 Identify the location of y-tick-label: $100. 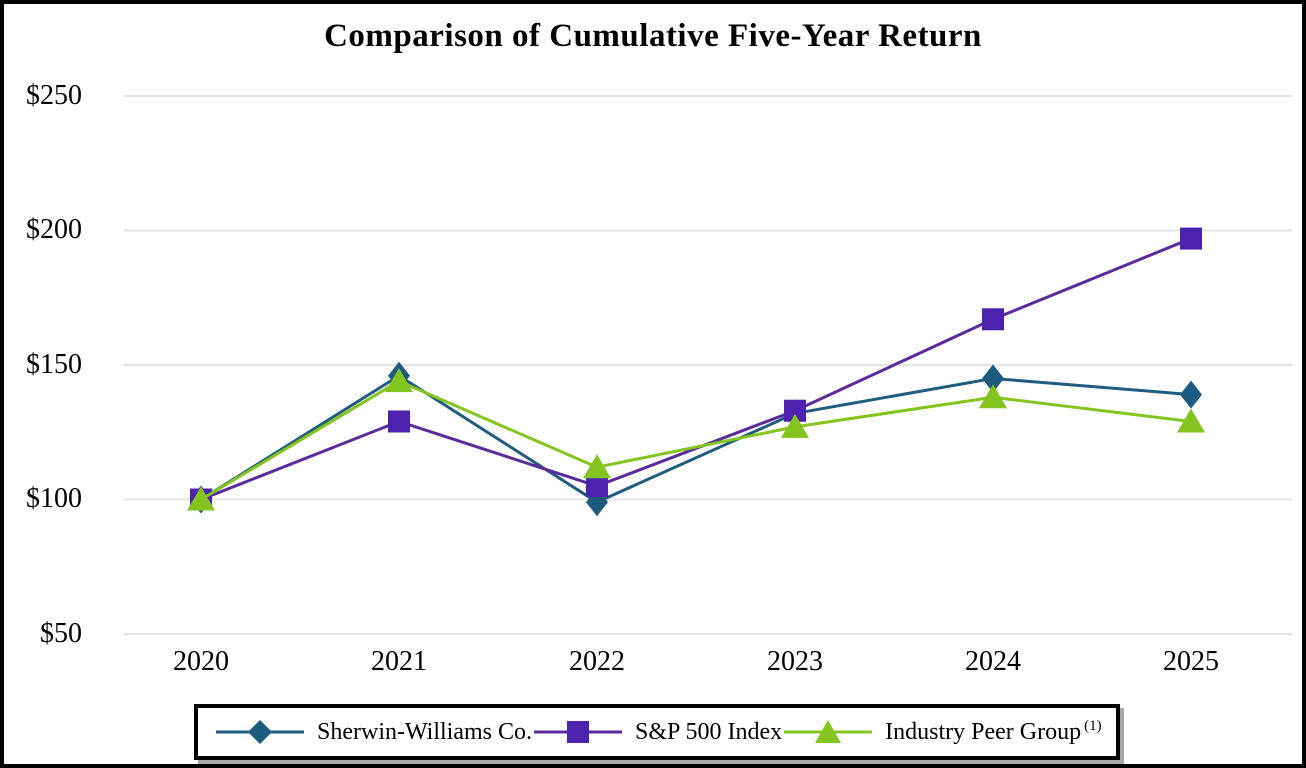
(54, 498).